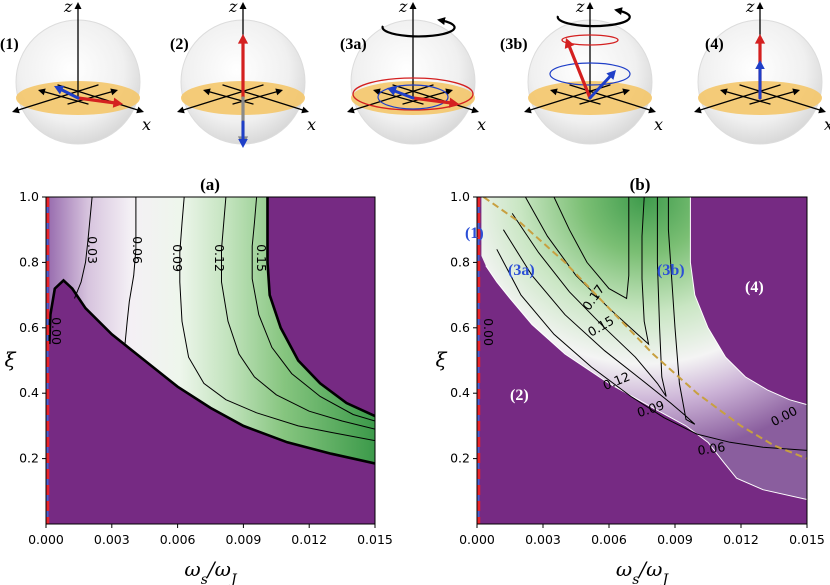 The width and height of the screenshot is (830, 585). Describe the element at coordinates (178, 539) in the screenshot. I see `x-tick-label: 0.006` at that location.